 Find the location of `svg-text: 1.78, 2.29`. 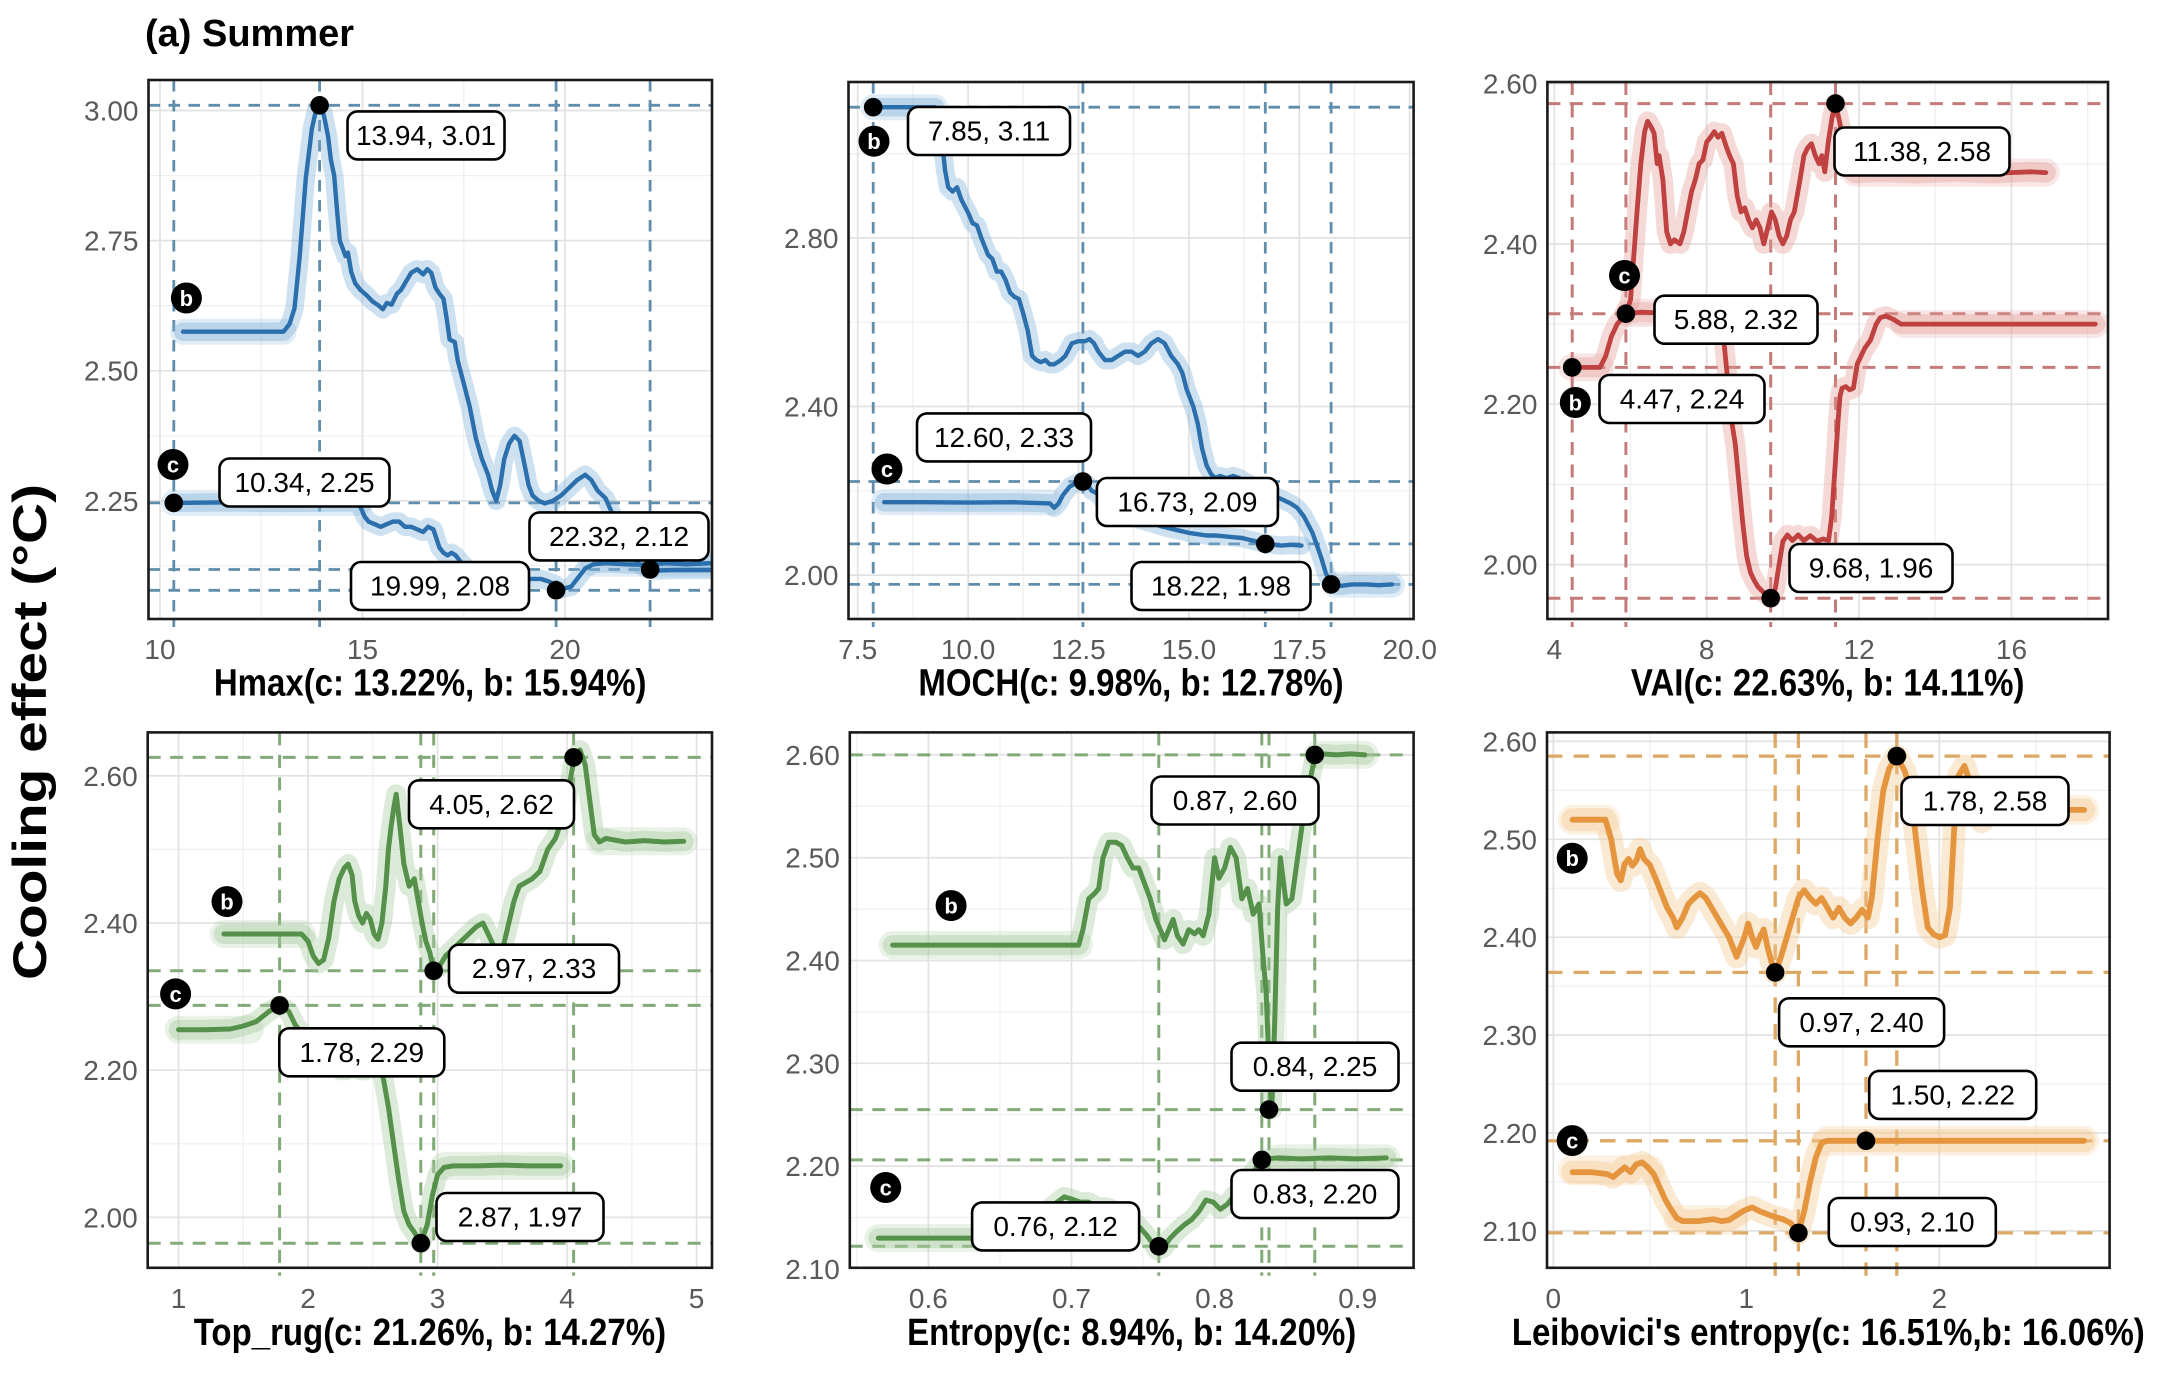

svg-text: 1.78, 2.29 is located at coordinates (362, 1052).